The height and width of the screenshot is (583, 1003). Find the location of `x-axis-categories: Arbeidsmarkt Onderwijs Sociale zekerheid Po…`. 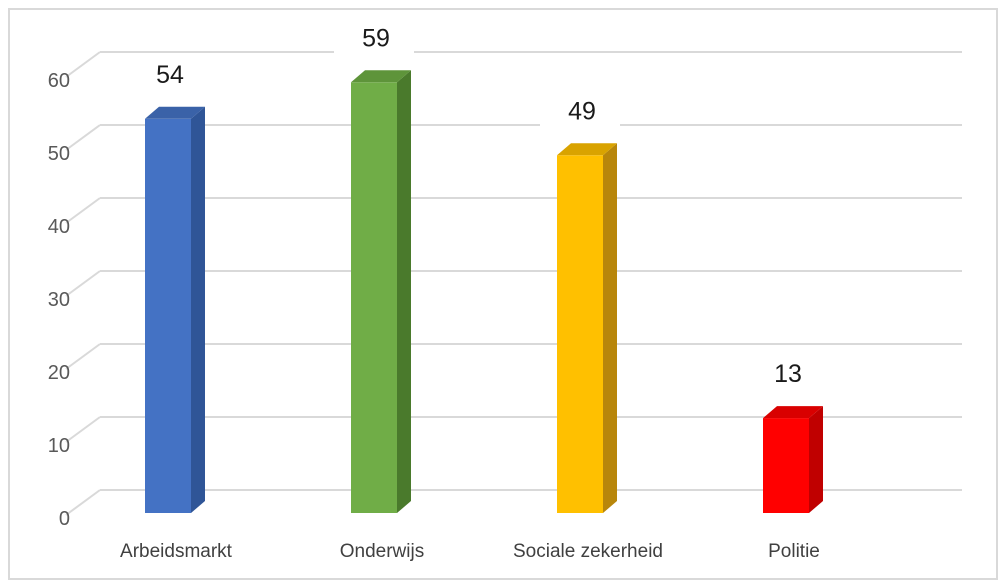

x-axis-categories: Arbeidsmarkt Onderwijs Sociale zekerheid Po… is located at coordinates (470, 551).